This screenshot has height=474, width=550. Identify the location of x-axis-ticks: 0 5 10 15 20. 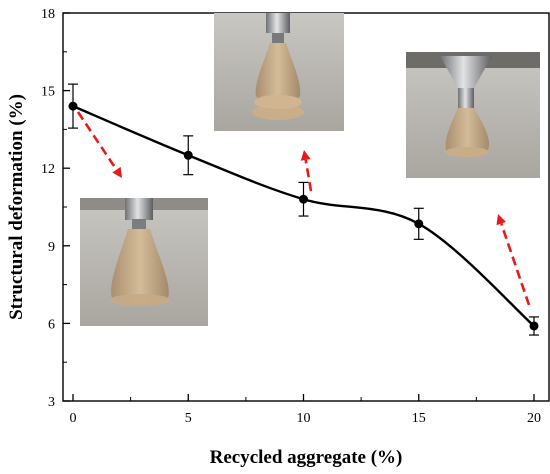
(305, 410).